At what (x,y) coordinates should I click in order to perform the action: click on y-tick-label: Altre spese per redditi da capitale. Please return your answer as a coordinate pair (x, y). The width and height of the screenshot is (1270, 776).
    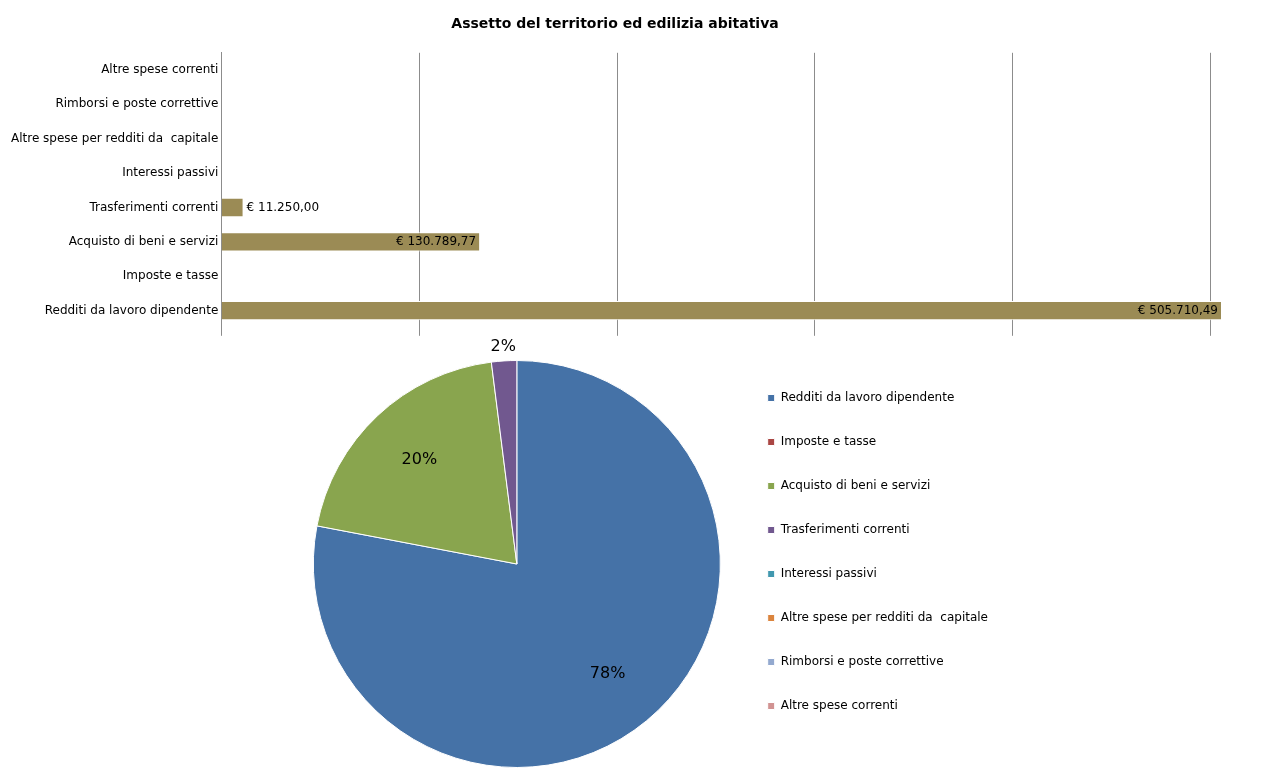
    Looking at the image, I should click on (114, 137).